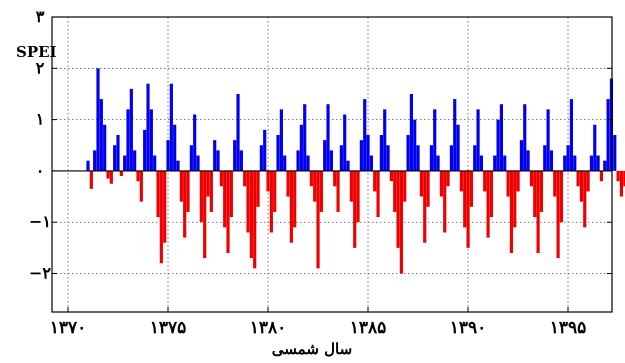  Describe the element at coordinates (40, 16) in the screenshot. I see `y-tick-label: ۳` at that location.